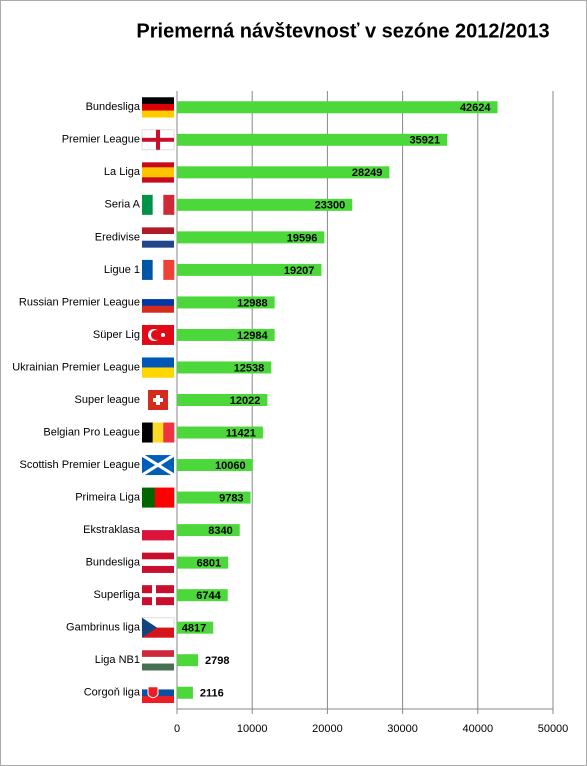 This screenshot has width=587, height=766. I want to click on value-label: 42624, so click(475, 108).